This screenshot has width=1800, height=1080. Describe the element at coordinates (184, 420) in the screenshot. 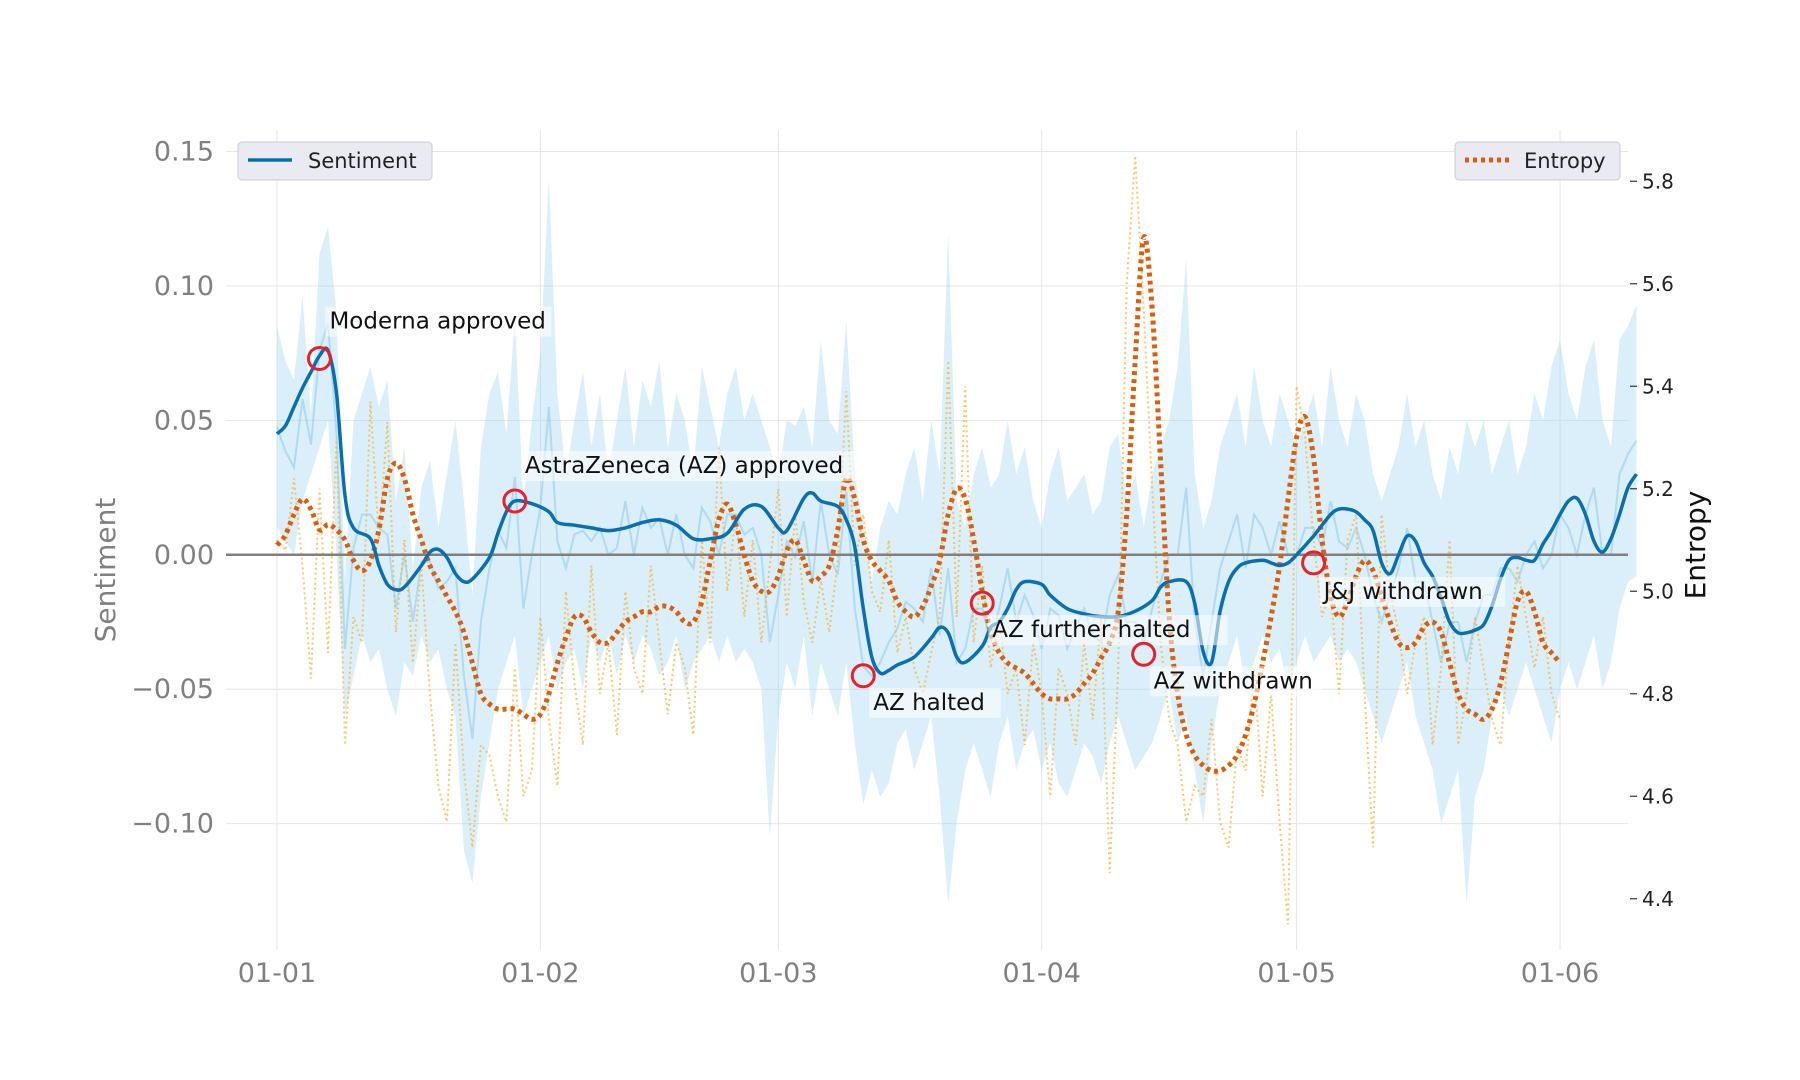

I see `y-tick-label: 0.05` at that location.